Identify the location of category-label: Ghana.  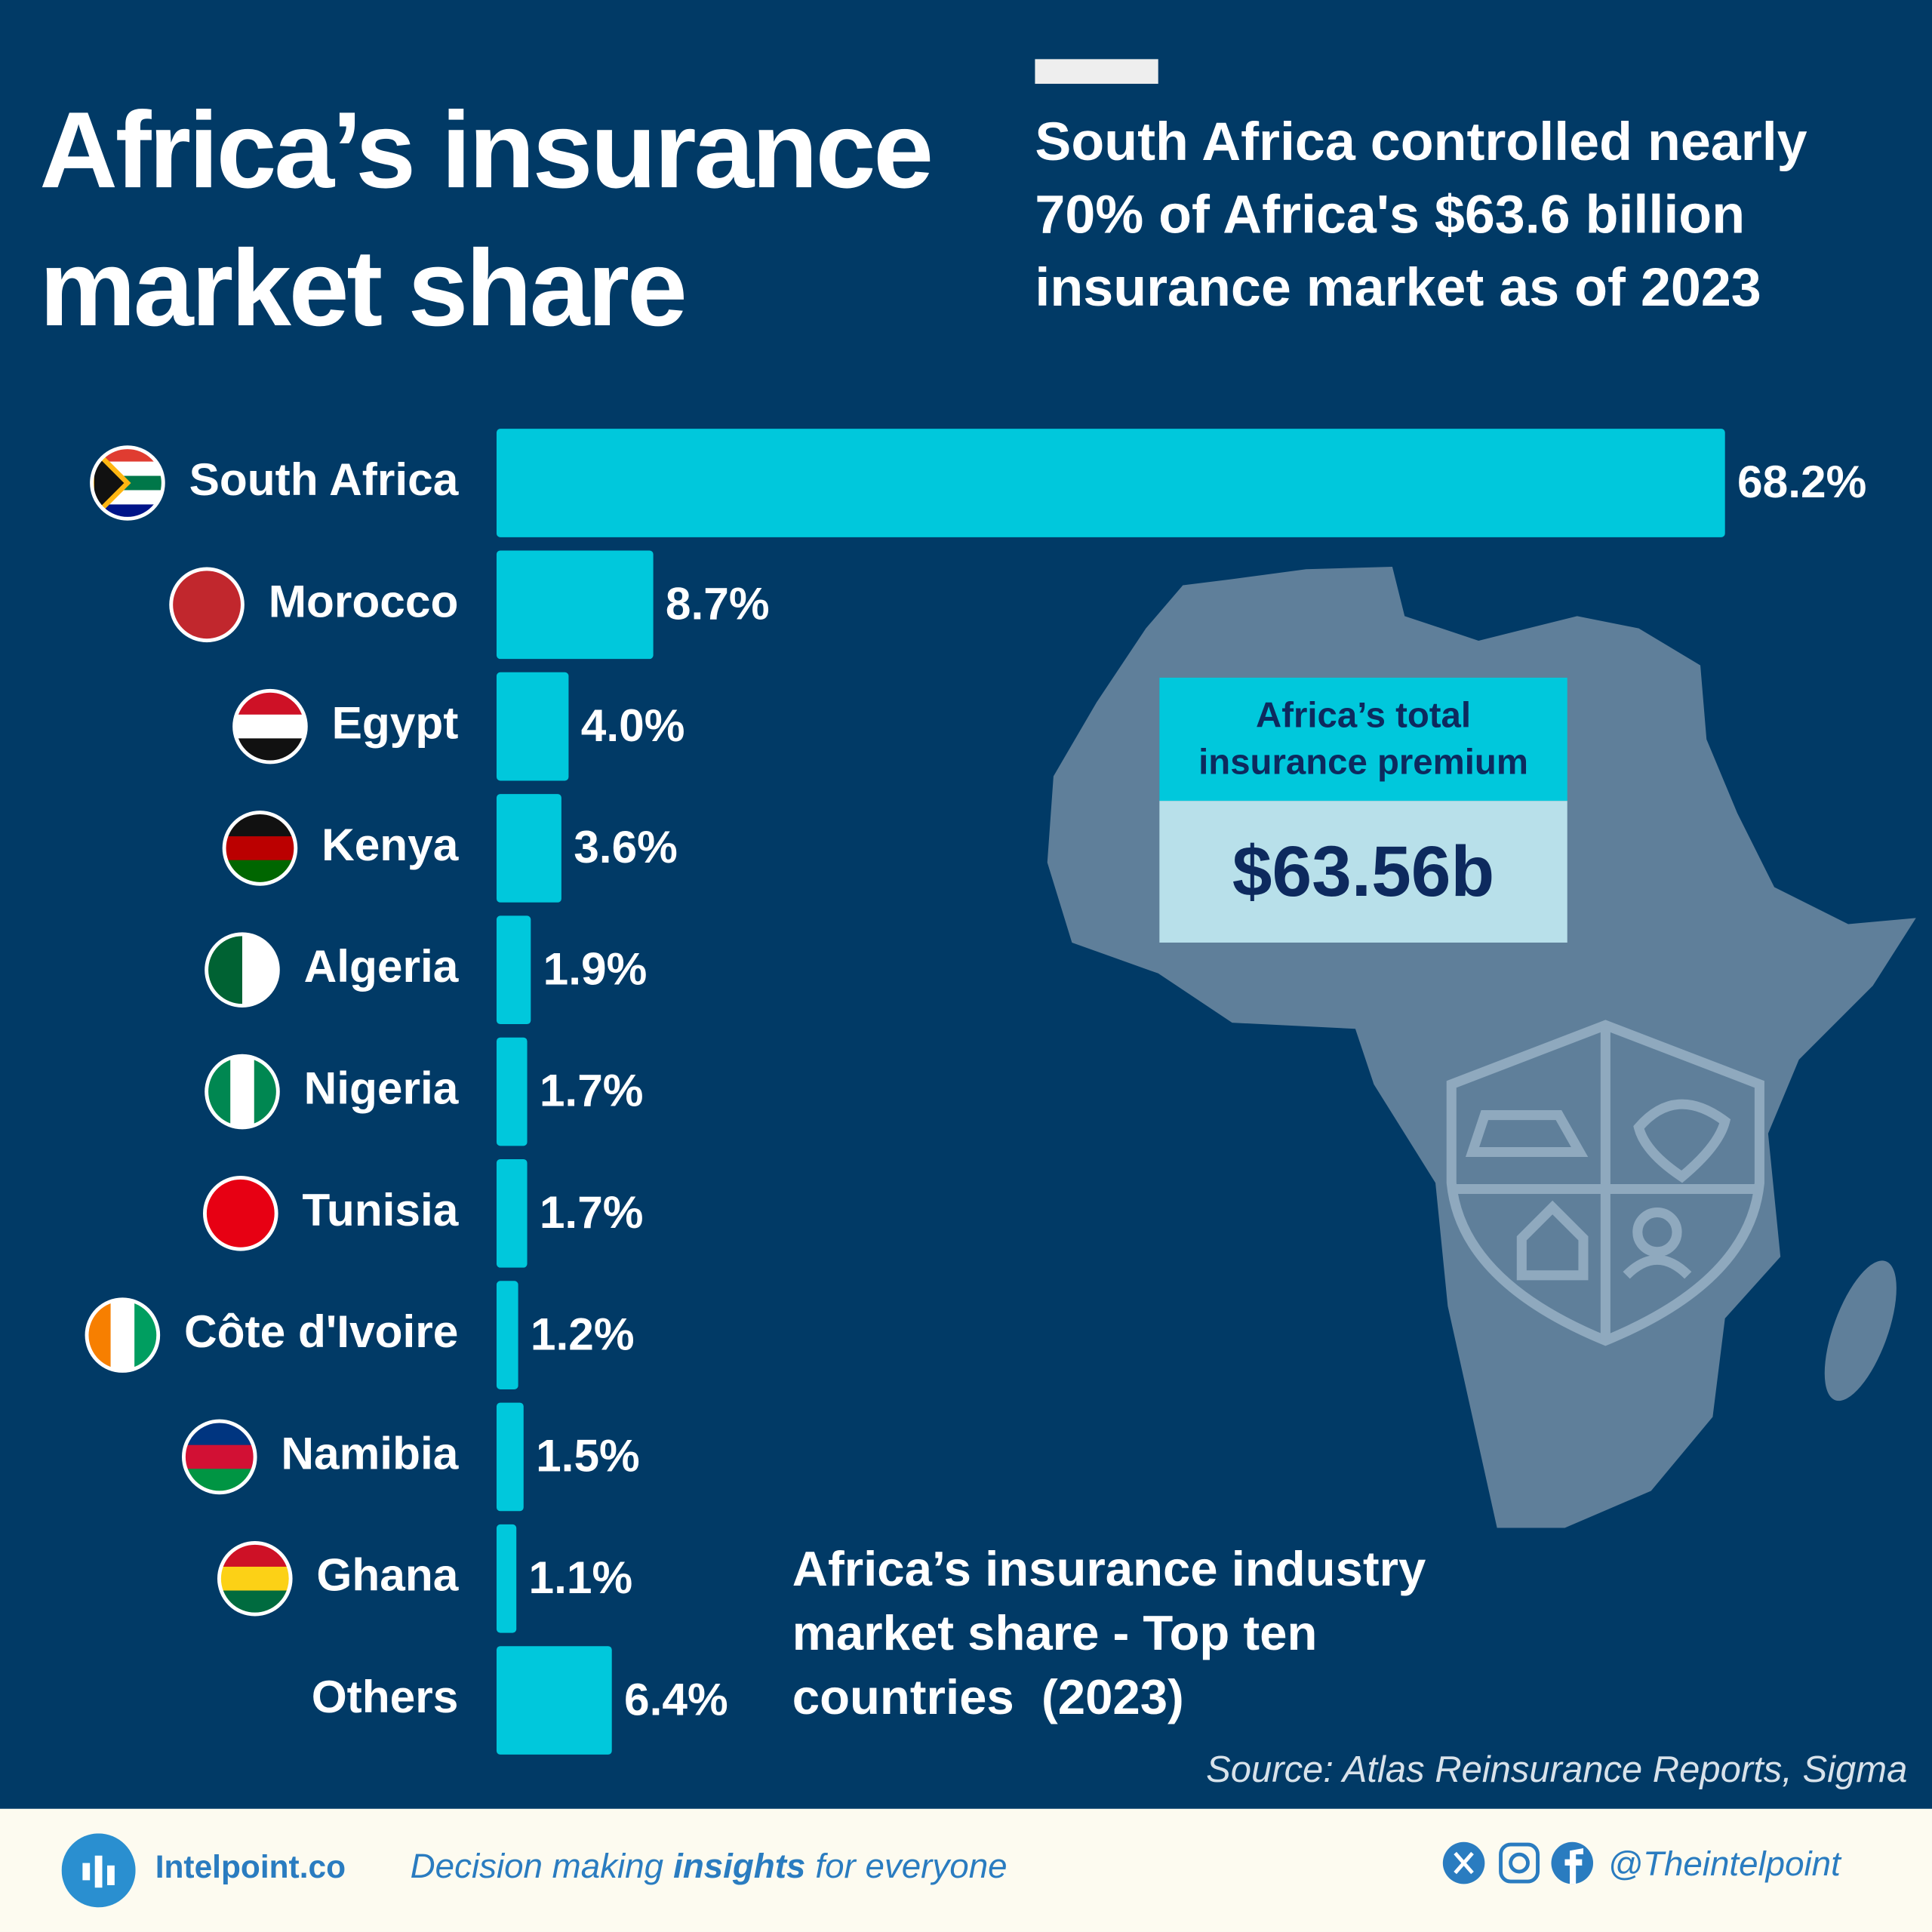
(387, 1575).